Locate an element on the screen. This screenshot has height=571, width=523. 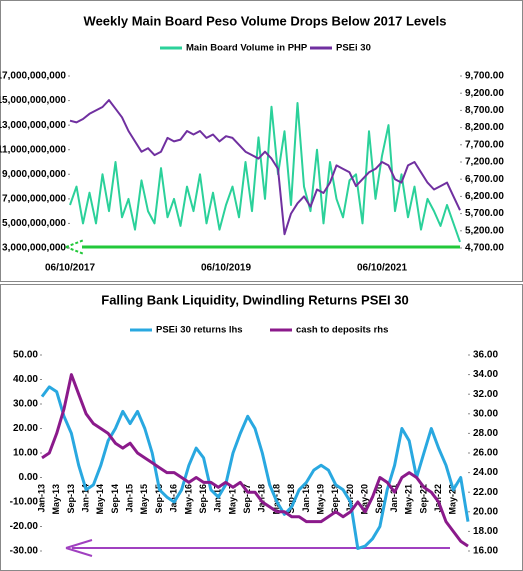
y-tick-label: 15,000,000,000 is located at coordinates (33, 100).